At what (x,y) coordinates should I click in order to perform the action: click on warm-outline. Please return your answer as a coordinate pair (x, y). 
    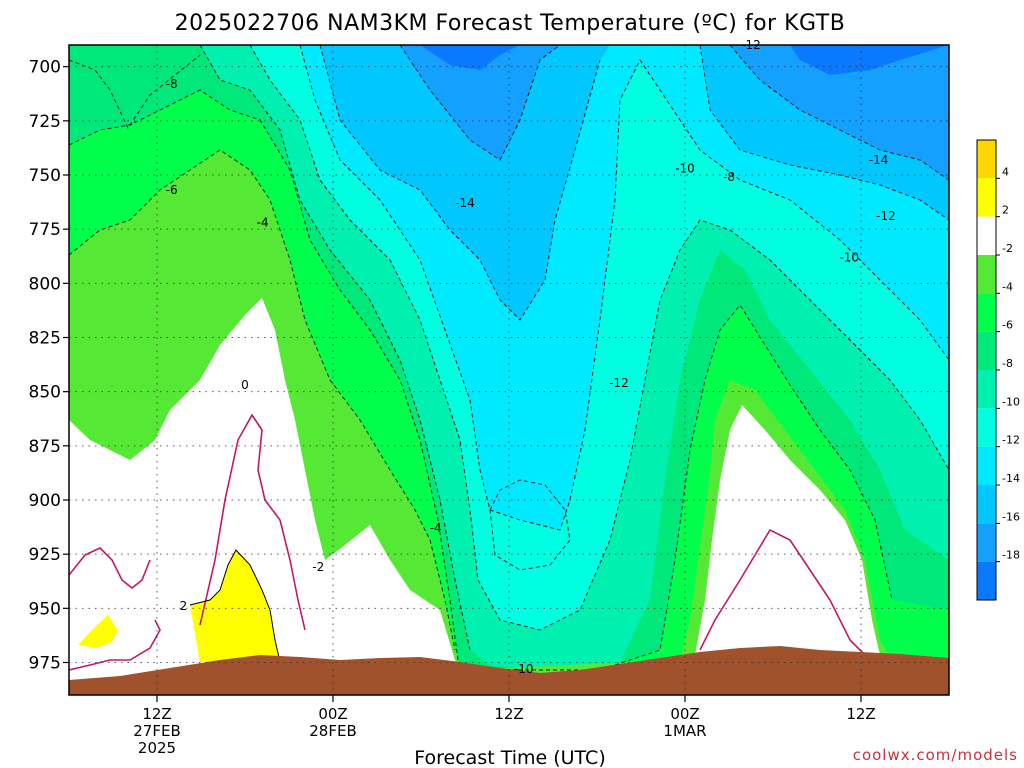
    Looking at the image, I should click on (235, 606).